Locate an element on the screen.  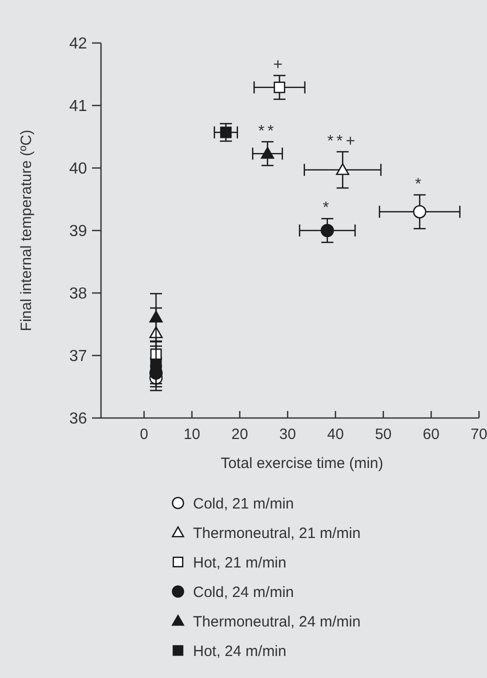
x-tick-label: 60 is located at coordinates (431, 434).